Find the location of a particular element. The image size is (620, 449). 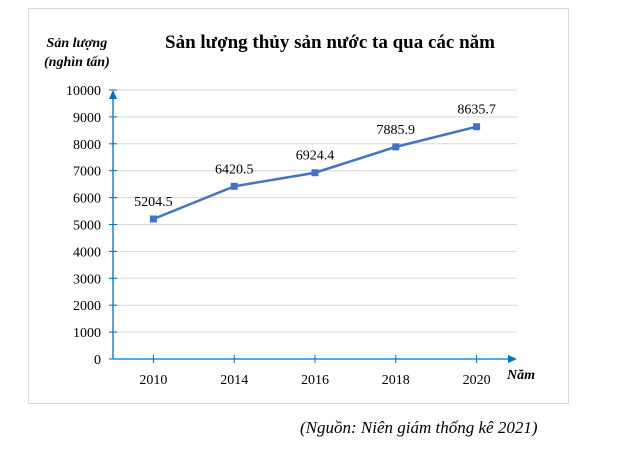

x-tick-label: 2020 is located at coordinates (477, 380).